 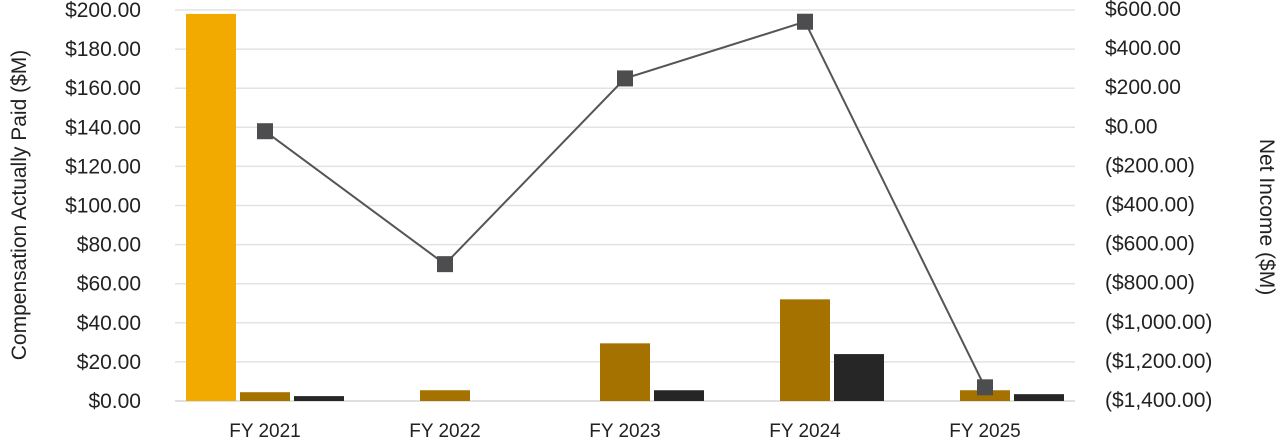 What do you see at coordinates (264, 430) in the screenshot?
I see `x-tick-label: FY 2021` at bounding box center [264, 430].